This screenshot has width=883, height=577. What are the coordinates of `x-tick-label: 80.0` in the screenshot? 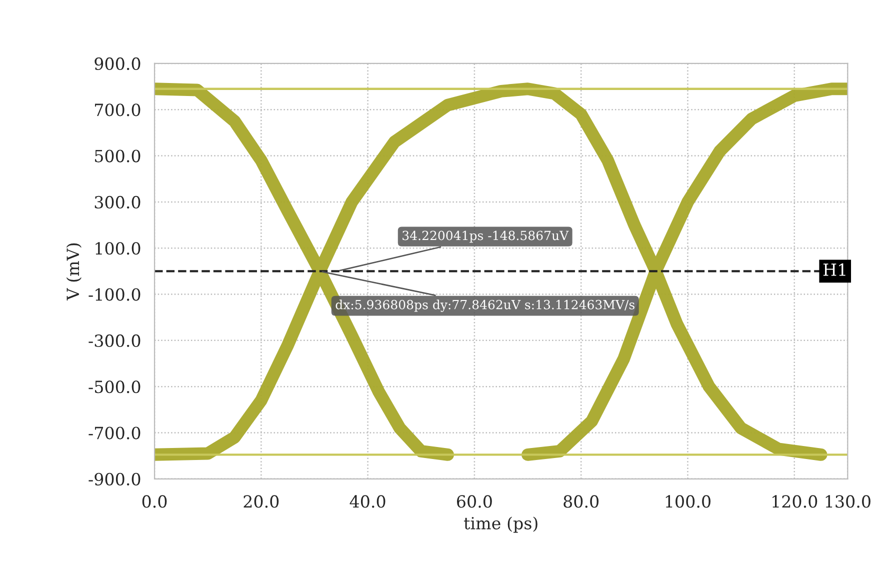 It's located at (581, 501).